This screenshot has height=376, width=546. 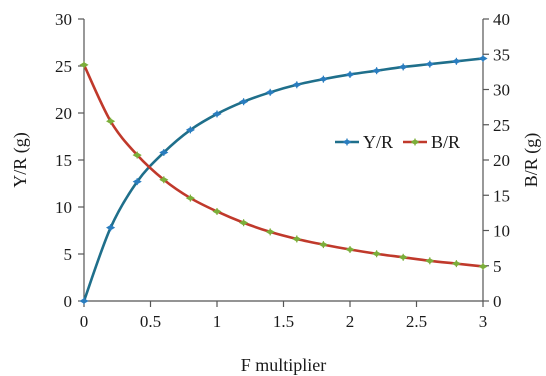 What do you see at coordinates (501, 231) in the screenshot?
I see `y-right-tick-label: 10` at bounding box center [501, 231].